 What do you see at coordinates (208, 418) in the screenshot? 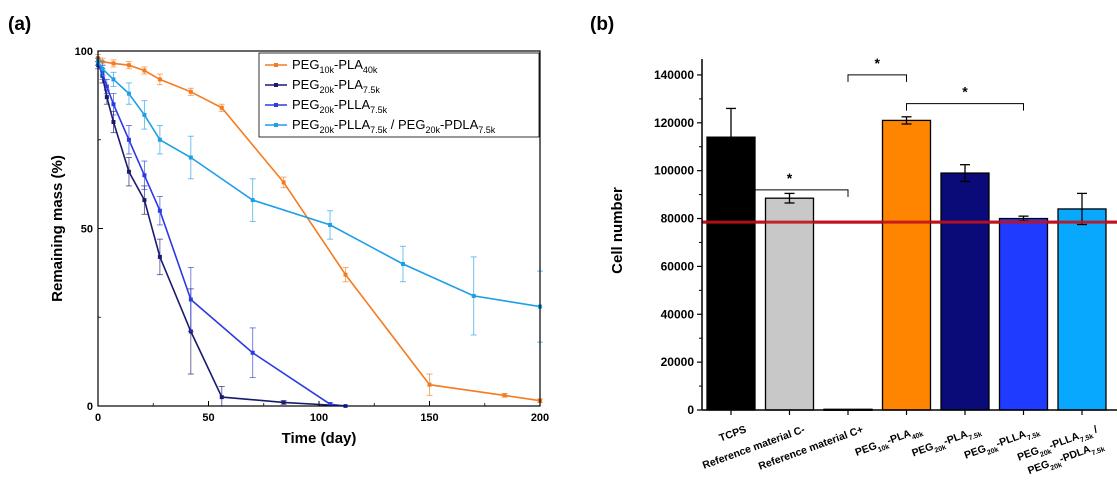
I see `x-tick-label: 50` at bounding box center [208, 418].